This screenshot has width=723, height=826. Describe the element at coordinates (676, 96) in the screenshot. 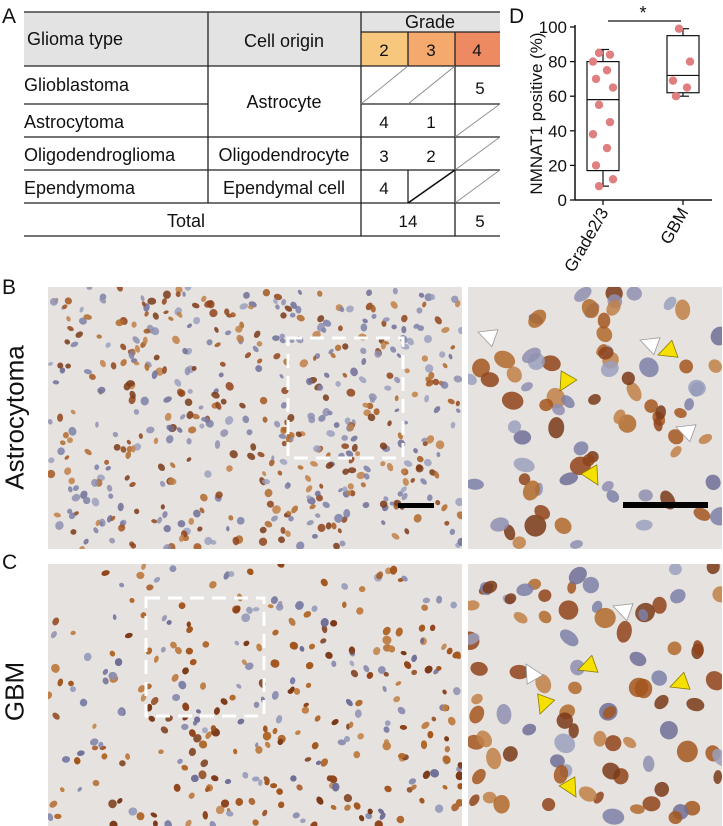

I see `data-point` at that location.